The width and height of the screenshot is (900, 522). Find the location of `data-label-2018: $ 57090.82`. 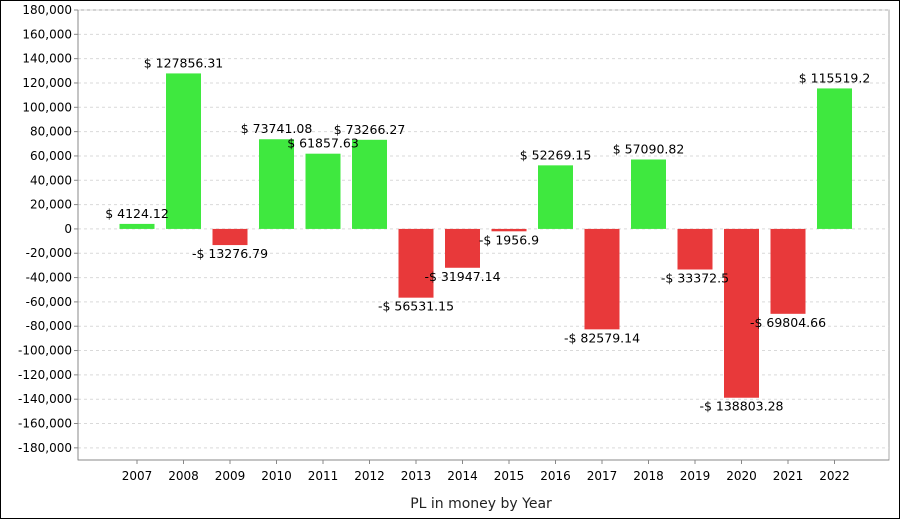

data-label-2018: $ 57090.82 is located at coordinates (649, 148).